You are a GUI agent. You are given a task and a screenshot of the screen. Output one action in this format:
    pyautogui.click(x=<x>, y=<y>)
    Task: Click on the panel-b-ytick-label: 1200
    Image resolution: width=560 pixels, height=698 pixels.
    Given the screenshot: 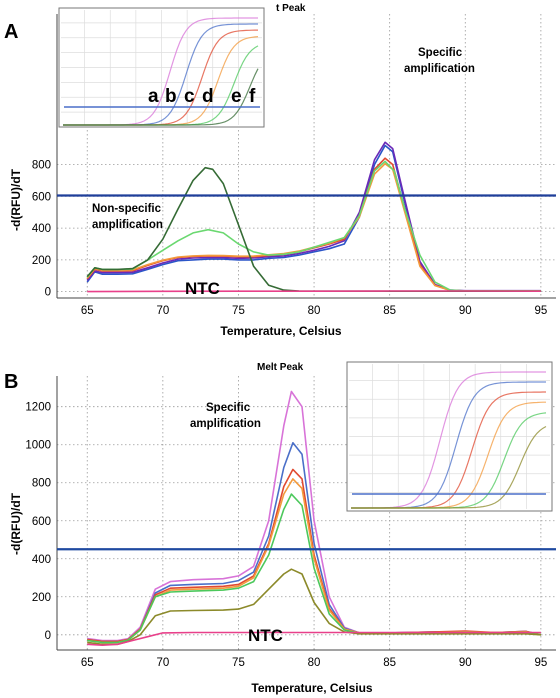 What is the action you would take?
    pyautogui.click(x=38, y=408)
    